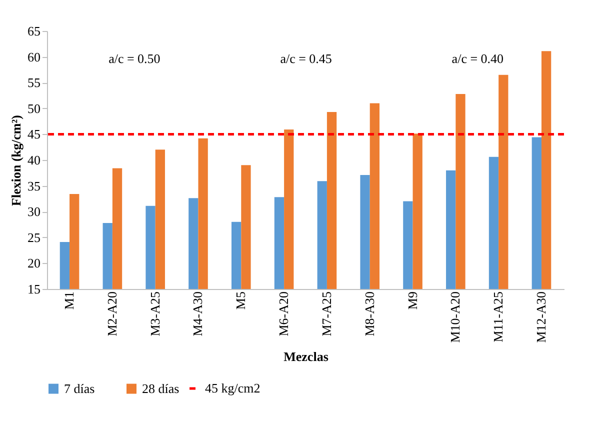  What do you see at coordinates (34, 289) in the screenshot?
I see `y-tick-label: 15` at bounding box center [34, 289].